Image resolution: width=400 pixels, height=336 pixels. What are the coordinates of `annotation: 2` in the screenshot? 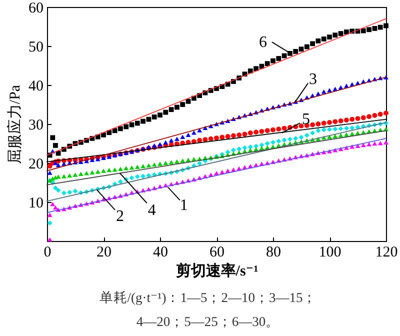 It's located at (120, 216).